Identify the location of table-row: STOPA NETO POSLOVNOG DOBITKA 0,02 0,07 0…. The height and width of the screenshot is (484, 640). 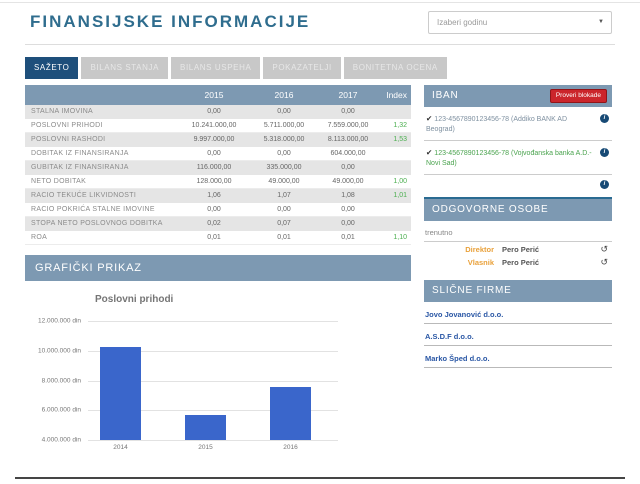
(218, 224).